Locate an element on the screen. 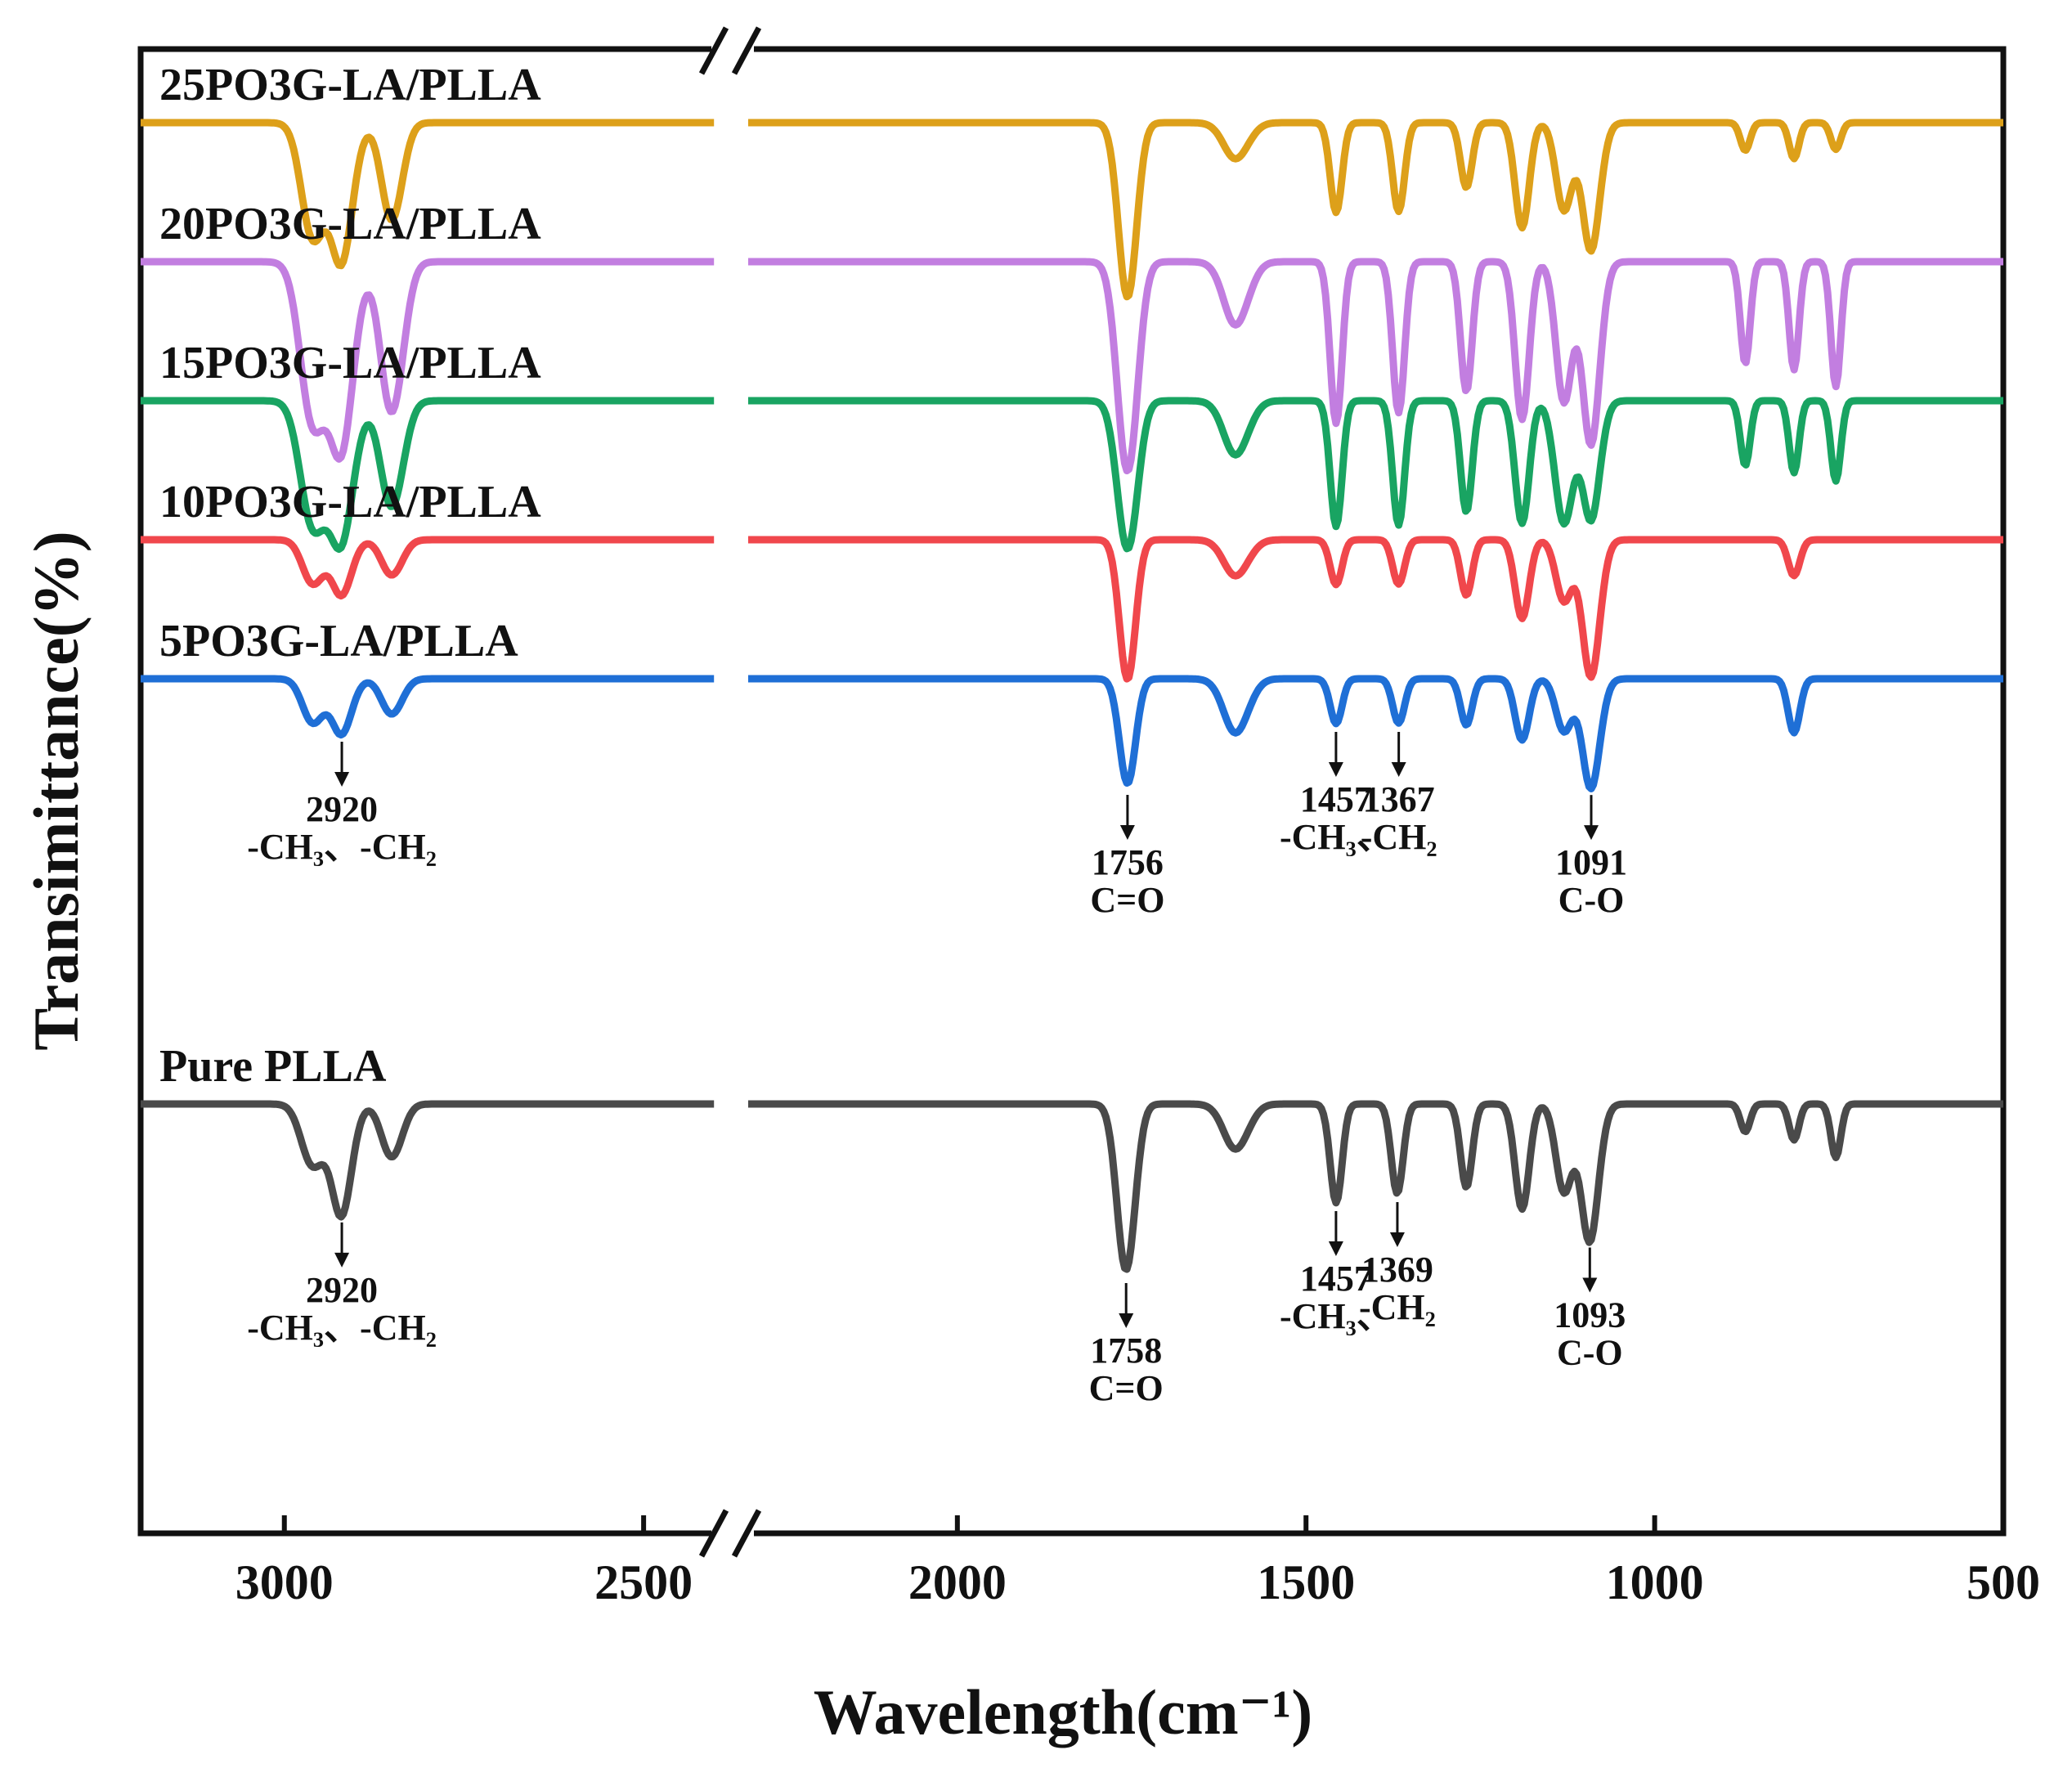 The image size is (2072, 1768). annotation-label: 1756 is located at coordinates (1128, 862).